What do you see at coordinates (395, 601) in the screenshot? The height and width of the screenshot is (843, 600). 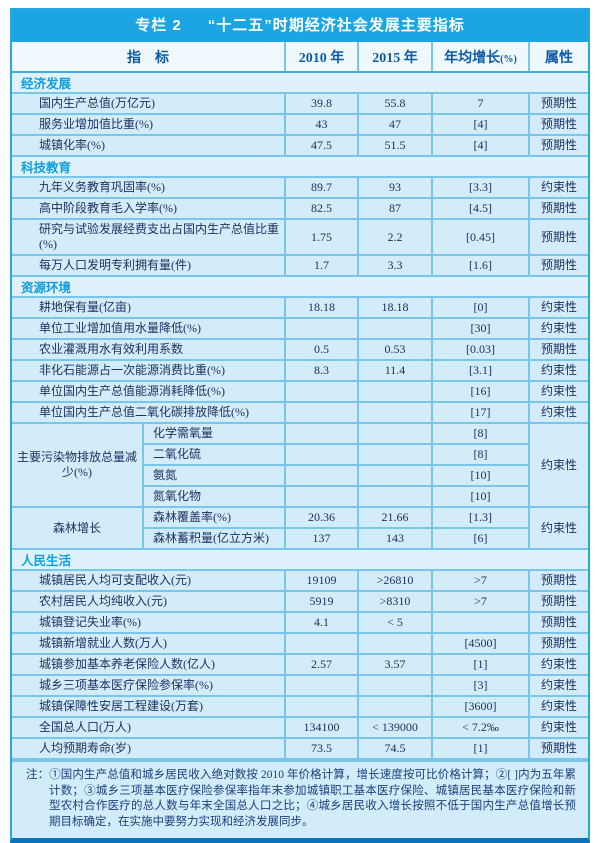 I see `value-2015: >8310` at bounding box center [395, 601].